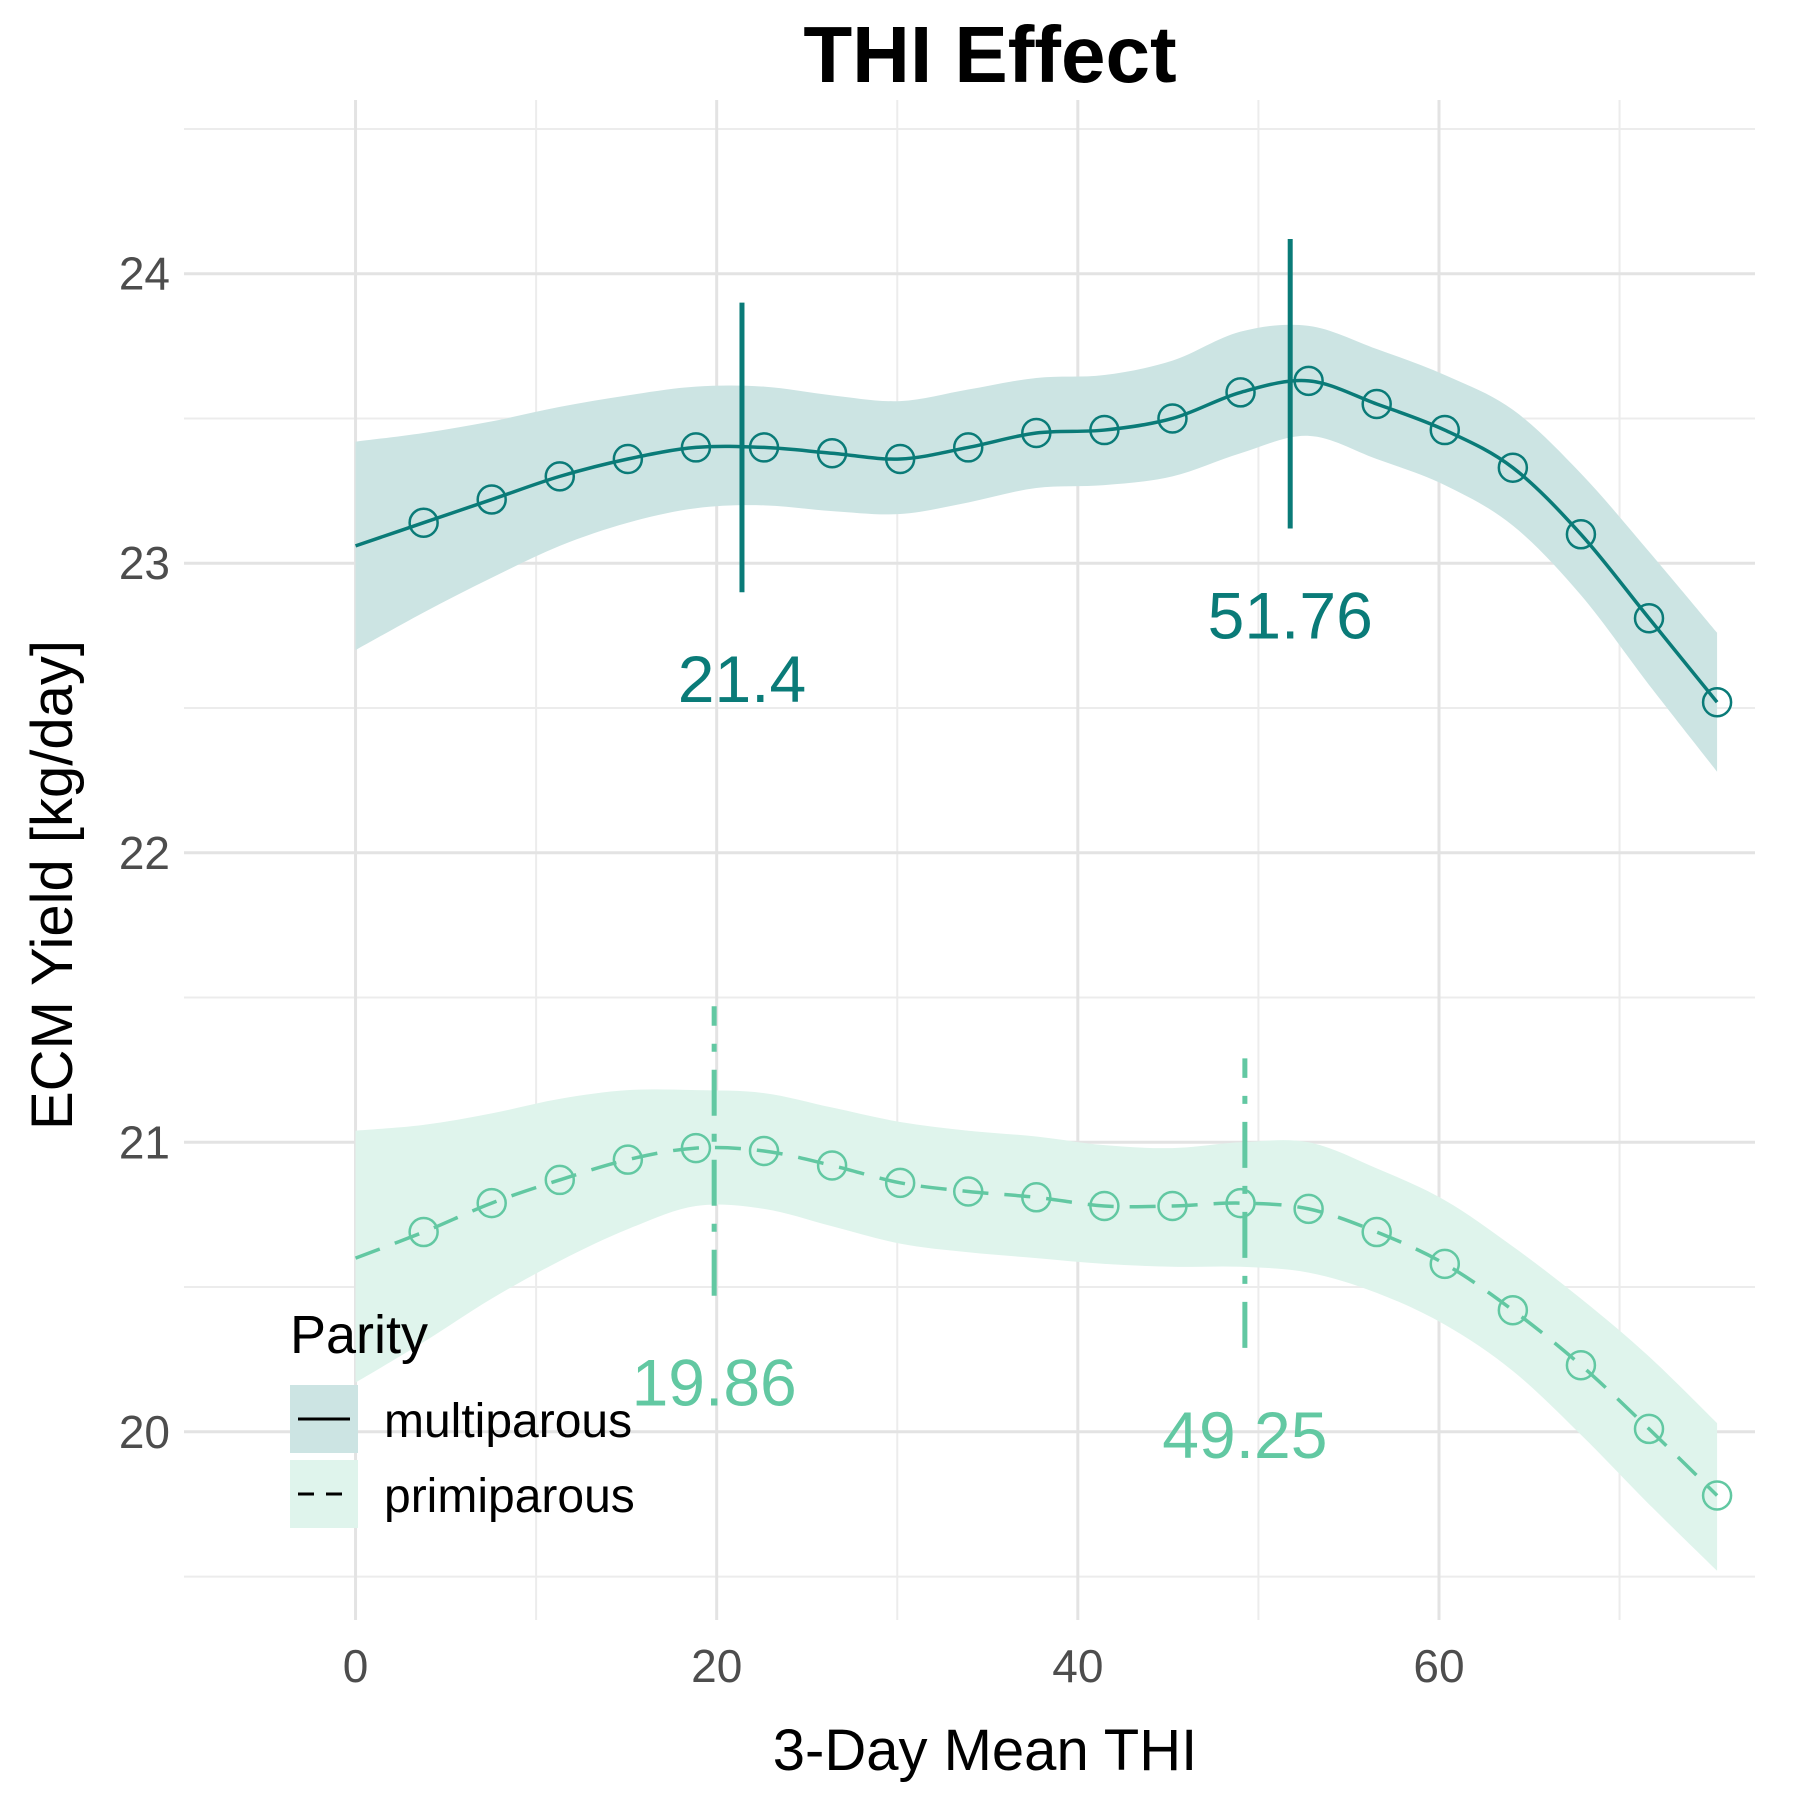  I want to click on vertical-marker-label: 51.76, so click(1290, 615).